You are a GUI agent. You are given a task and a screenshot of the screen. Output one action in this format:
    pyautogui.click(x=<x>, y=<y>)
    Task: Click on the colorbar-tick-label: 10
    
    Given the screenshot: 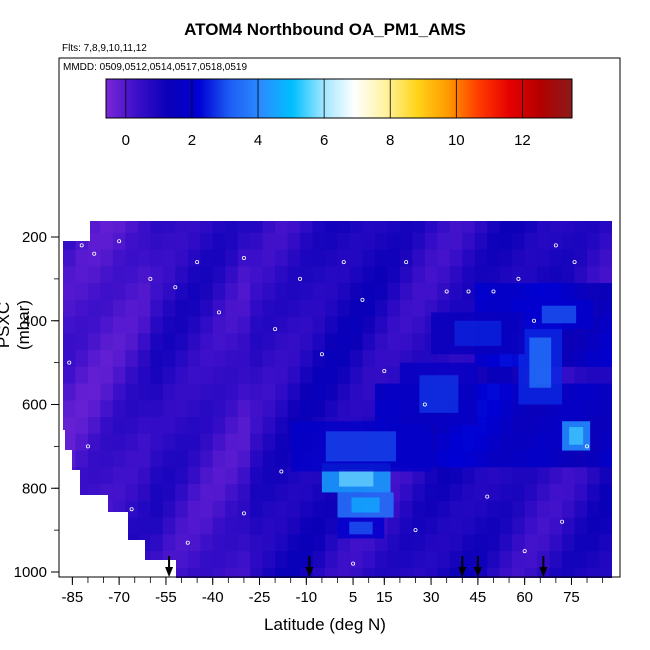 What is the action you would take?
    pyautogui.click(x=456, y=140)
    